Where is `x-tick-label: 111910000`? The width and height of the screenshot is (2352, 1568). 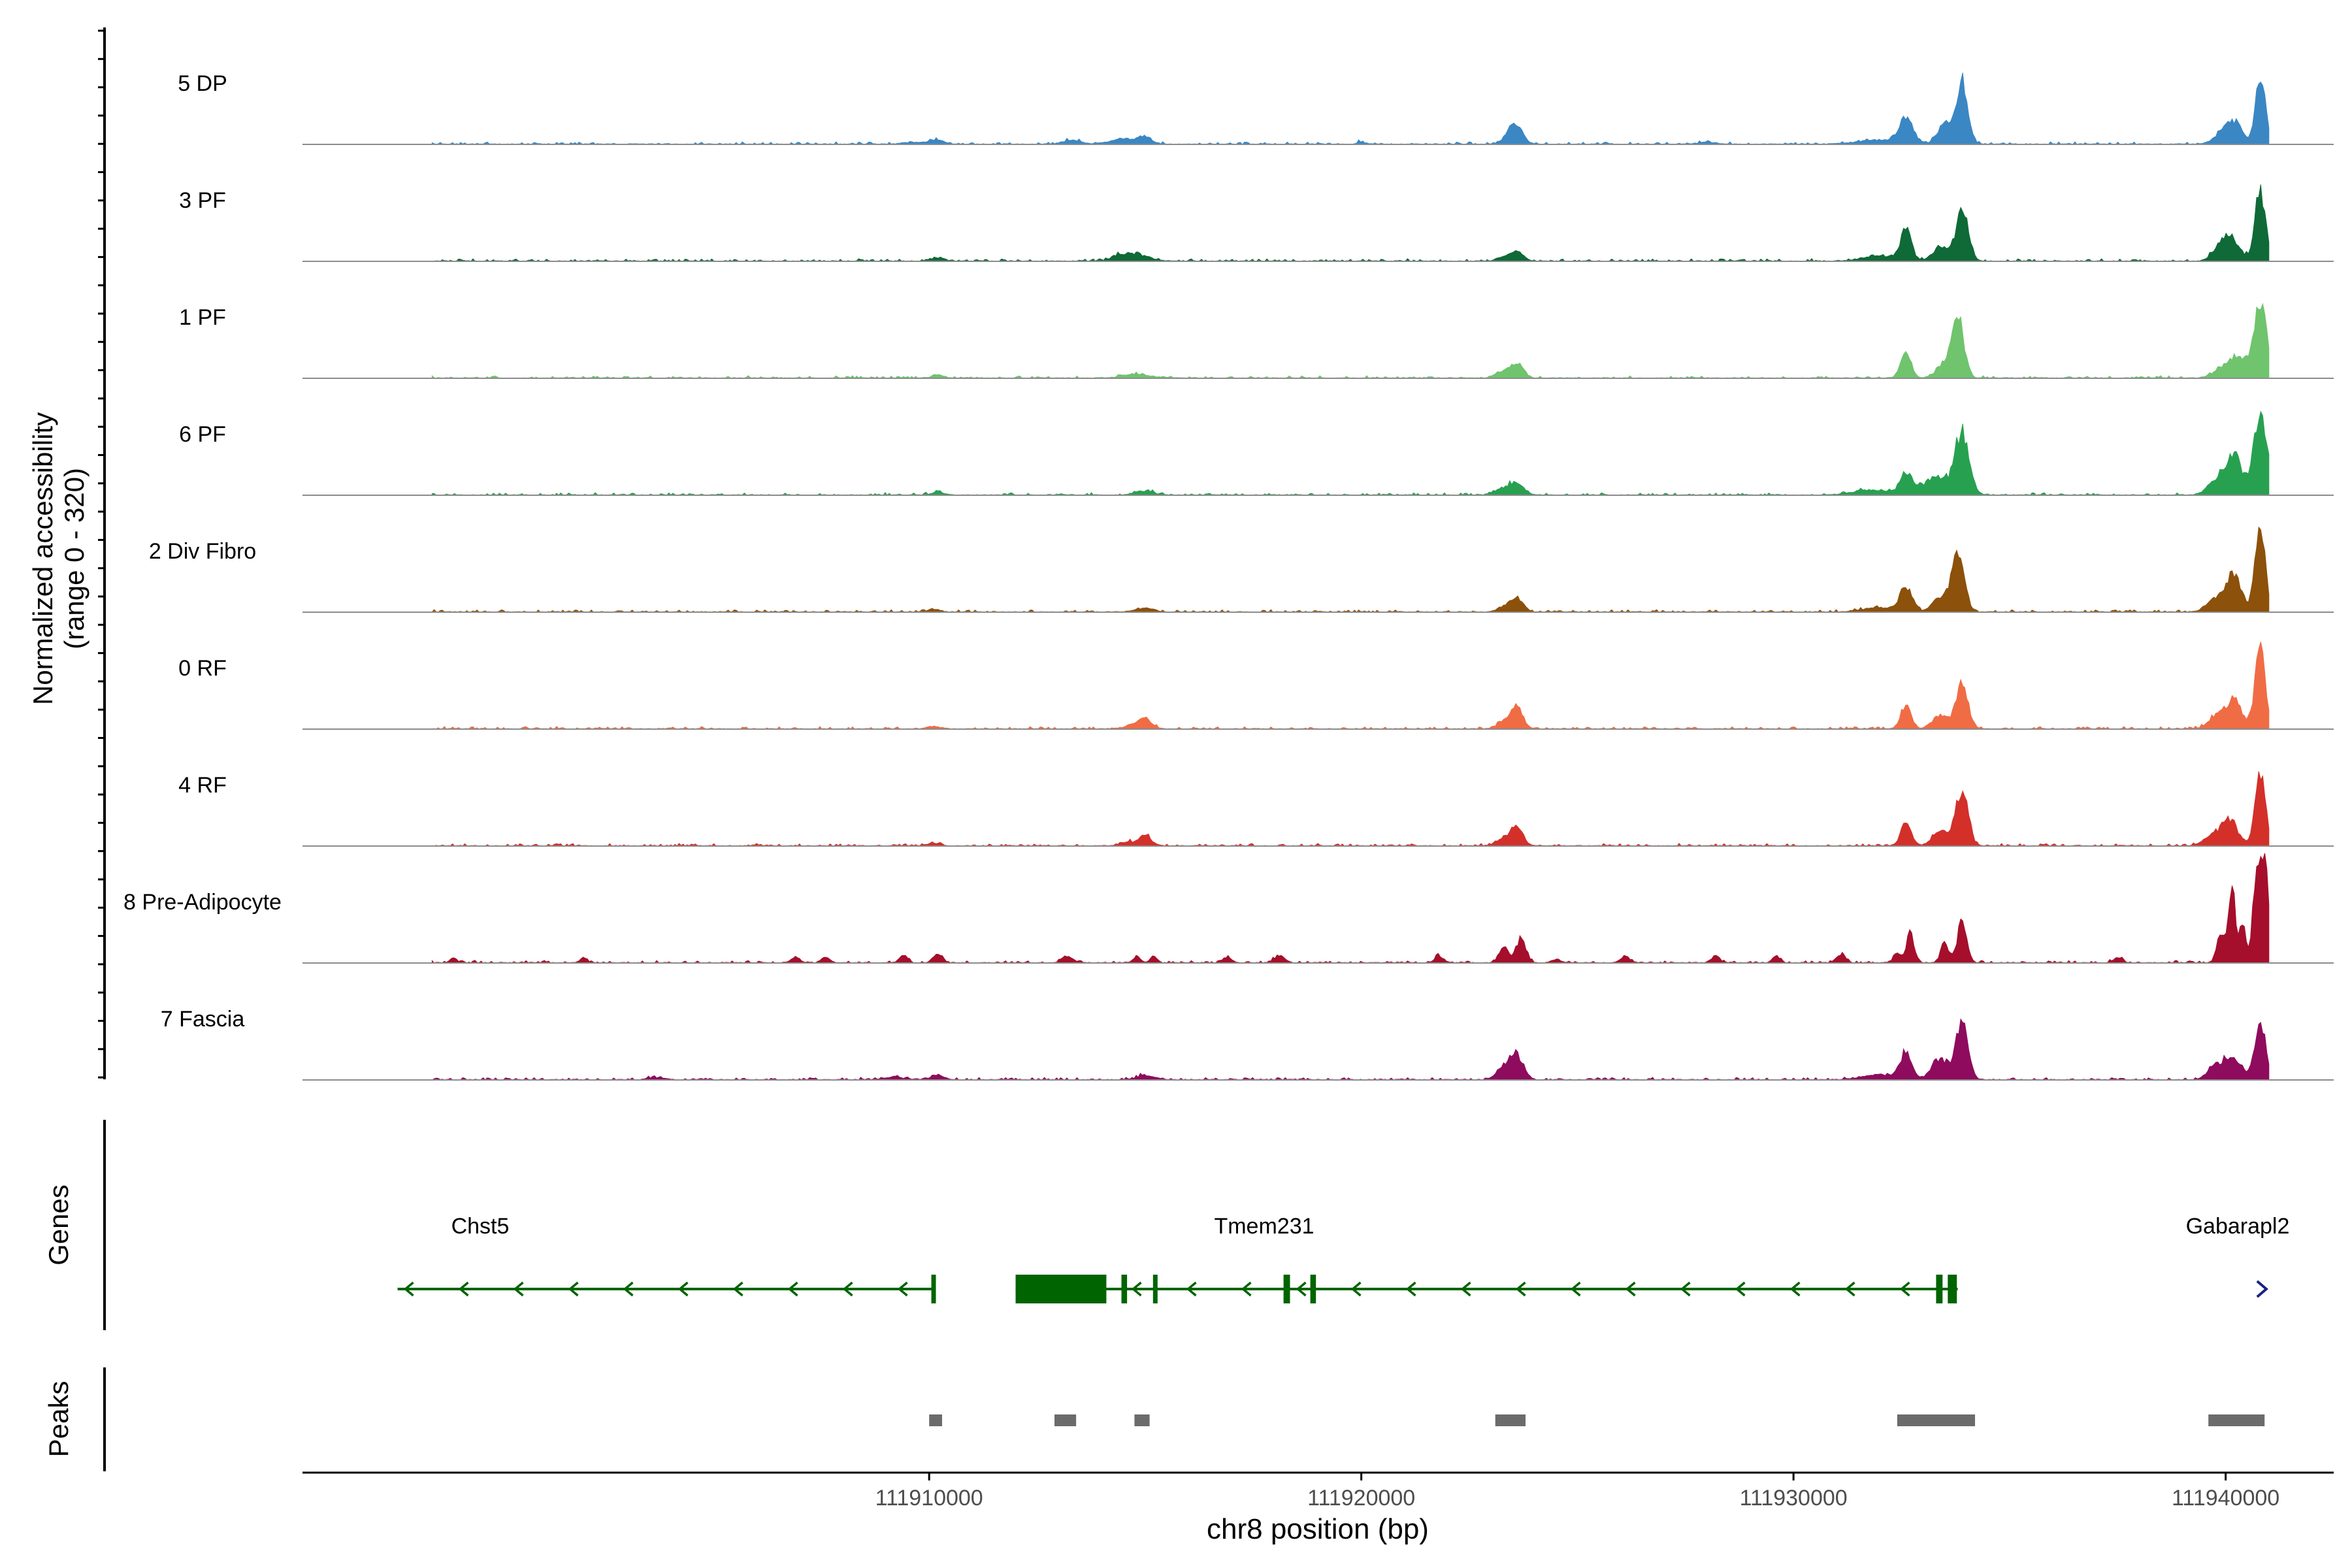 x-tick-label: 111910000 is located at coordinates (929, 1498).